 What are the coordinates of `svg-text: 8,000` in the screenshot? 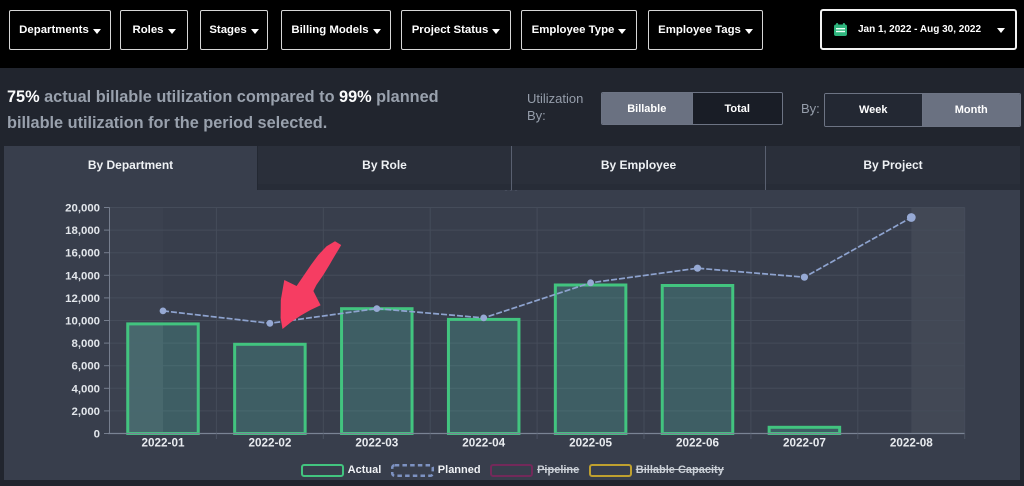 It's located at (85, 344).